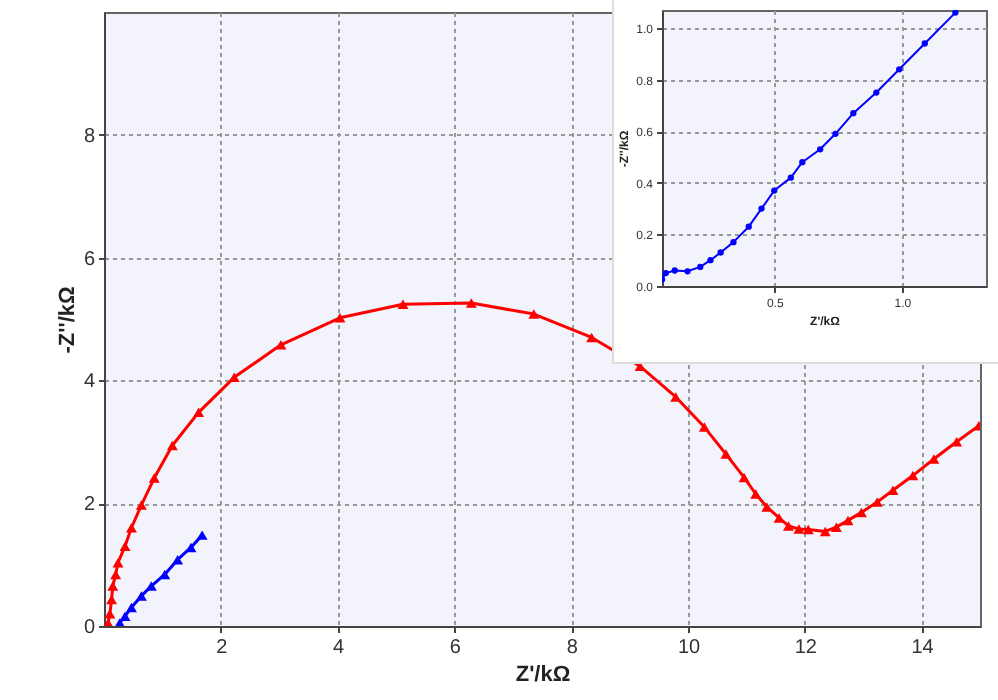  Describe the element at coordinates (89, 382) in the screenshot. I see `y-tick-label: 4` at that location.